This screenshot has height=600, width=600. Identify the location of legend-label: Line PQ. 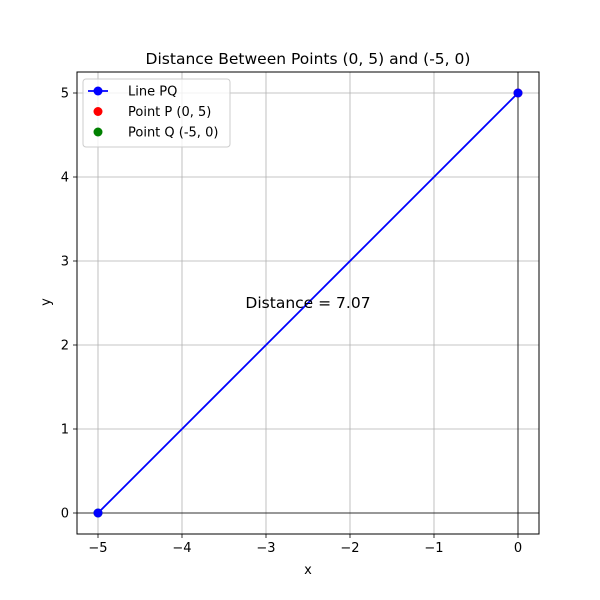
(152, 92).